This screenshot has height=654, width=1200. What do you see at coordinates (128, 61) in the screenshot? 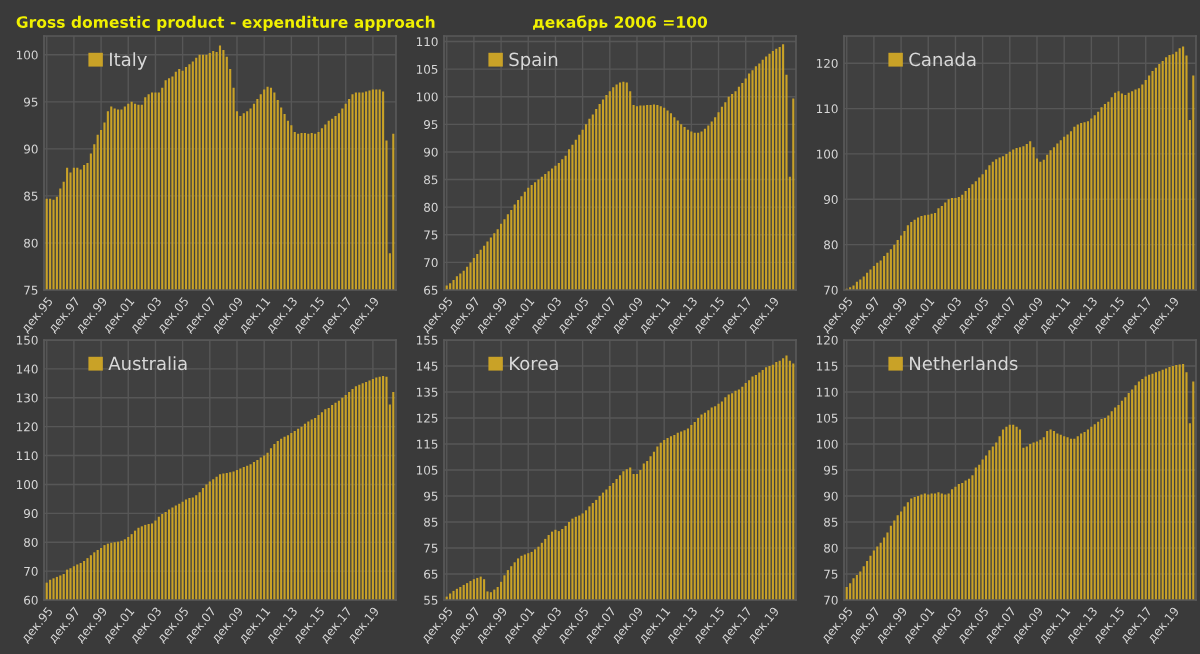
I see `legend-label: Italy` at bounding box center [128, 61].